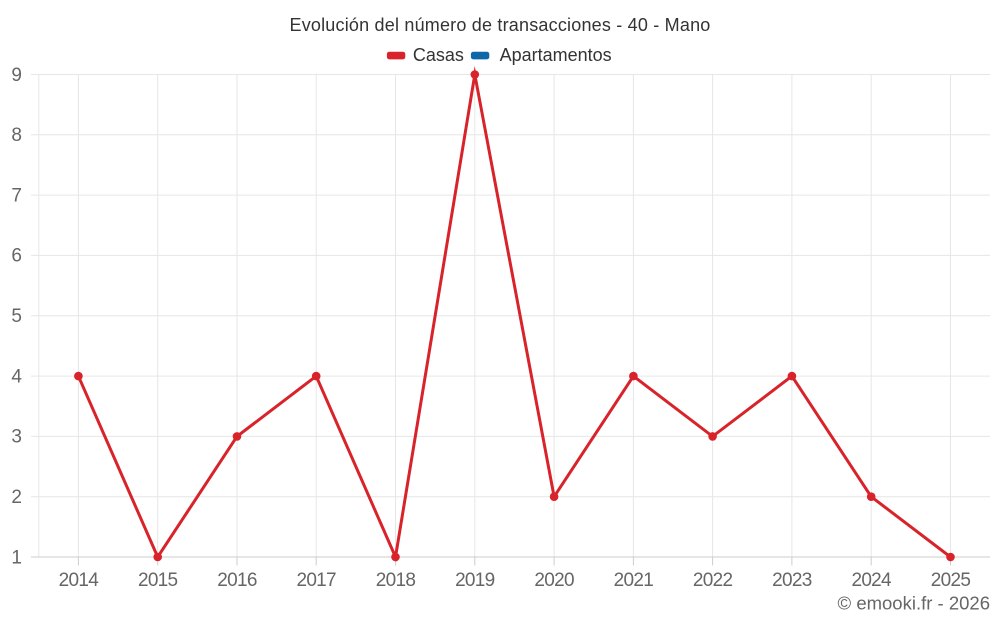  I want to click on svg-text: 7, so click(16, 195).